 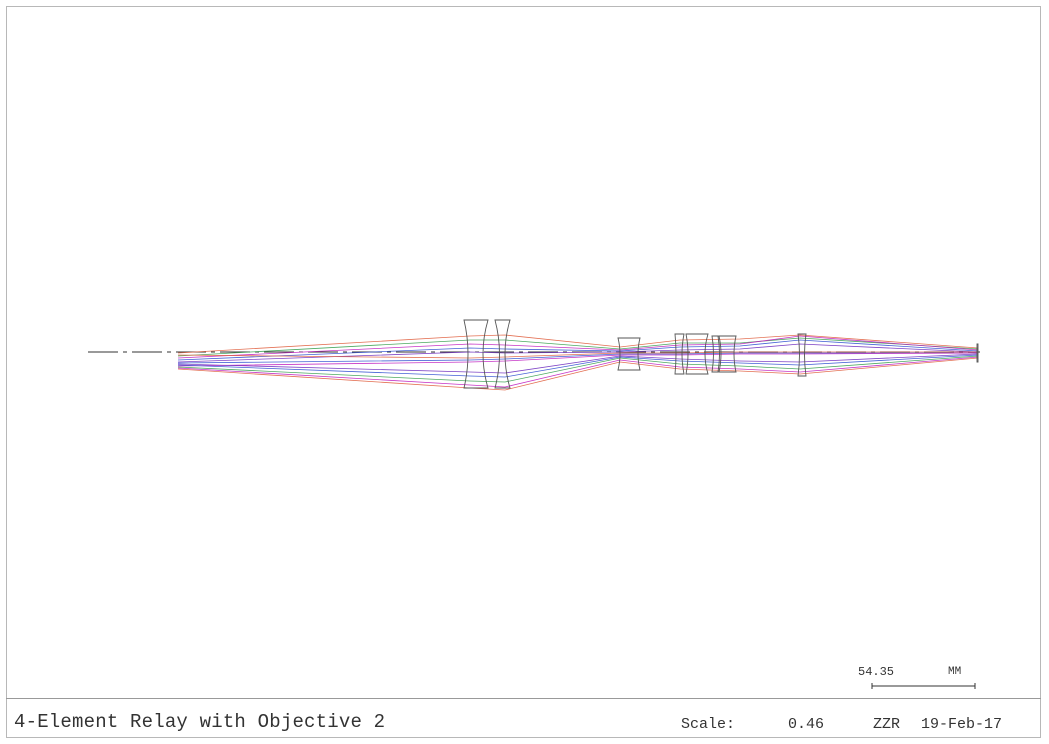 What do you see at coordinates (876, 672) in the screenshot?
I see `scale-bar-value: 54.35` at bounding box center [876, 672].